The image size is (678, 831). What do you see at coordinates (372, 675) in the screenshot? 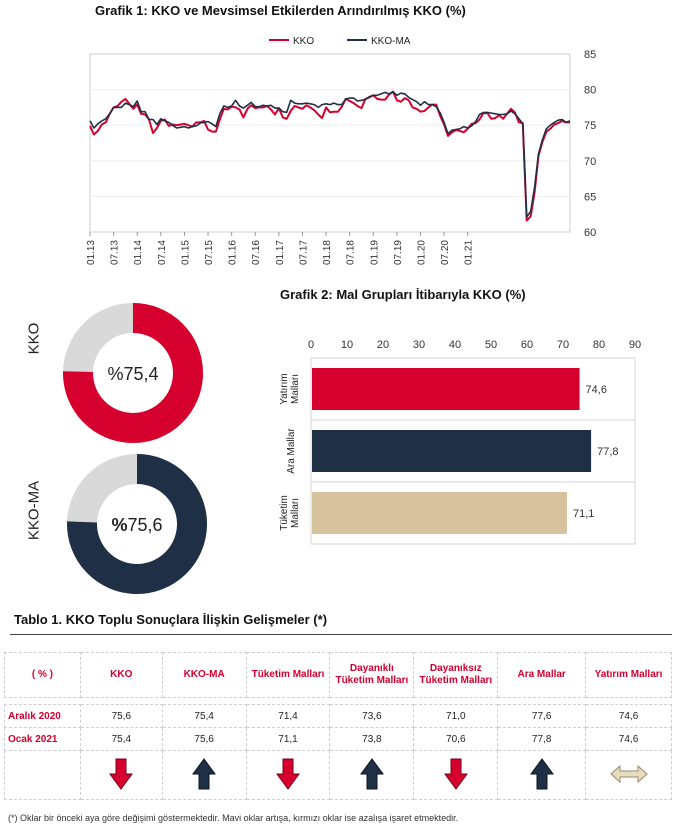
I see `header-dayanikli: Dayanıklı Tüketim Malları` at bounding box center [372, 675].